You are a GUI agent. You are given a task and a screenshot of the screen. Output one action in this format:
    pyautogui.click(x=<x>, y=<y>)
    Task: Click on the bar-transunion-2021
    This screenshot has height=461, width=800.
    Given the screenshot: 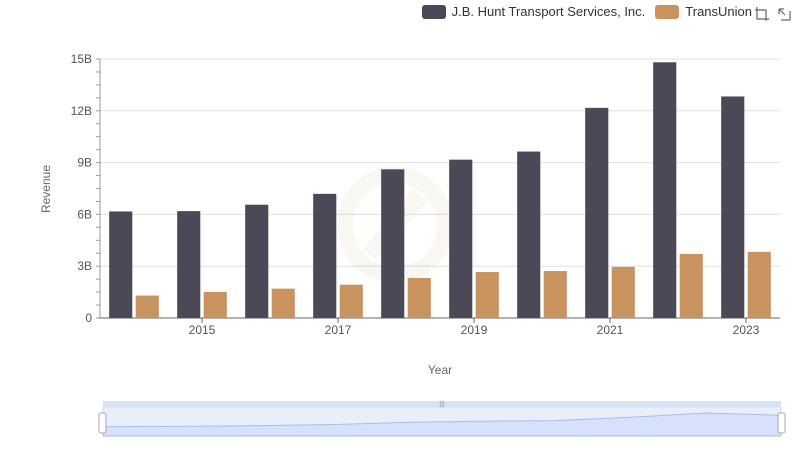 What is the action you would take?
    pyautogui.click(x=623, y=292)
    